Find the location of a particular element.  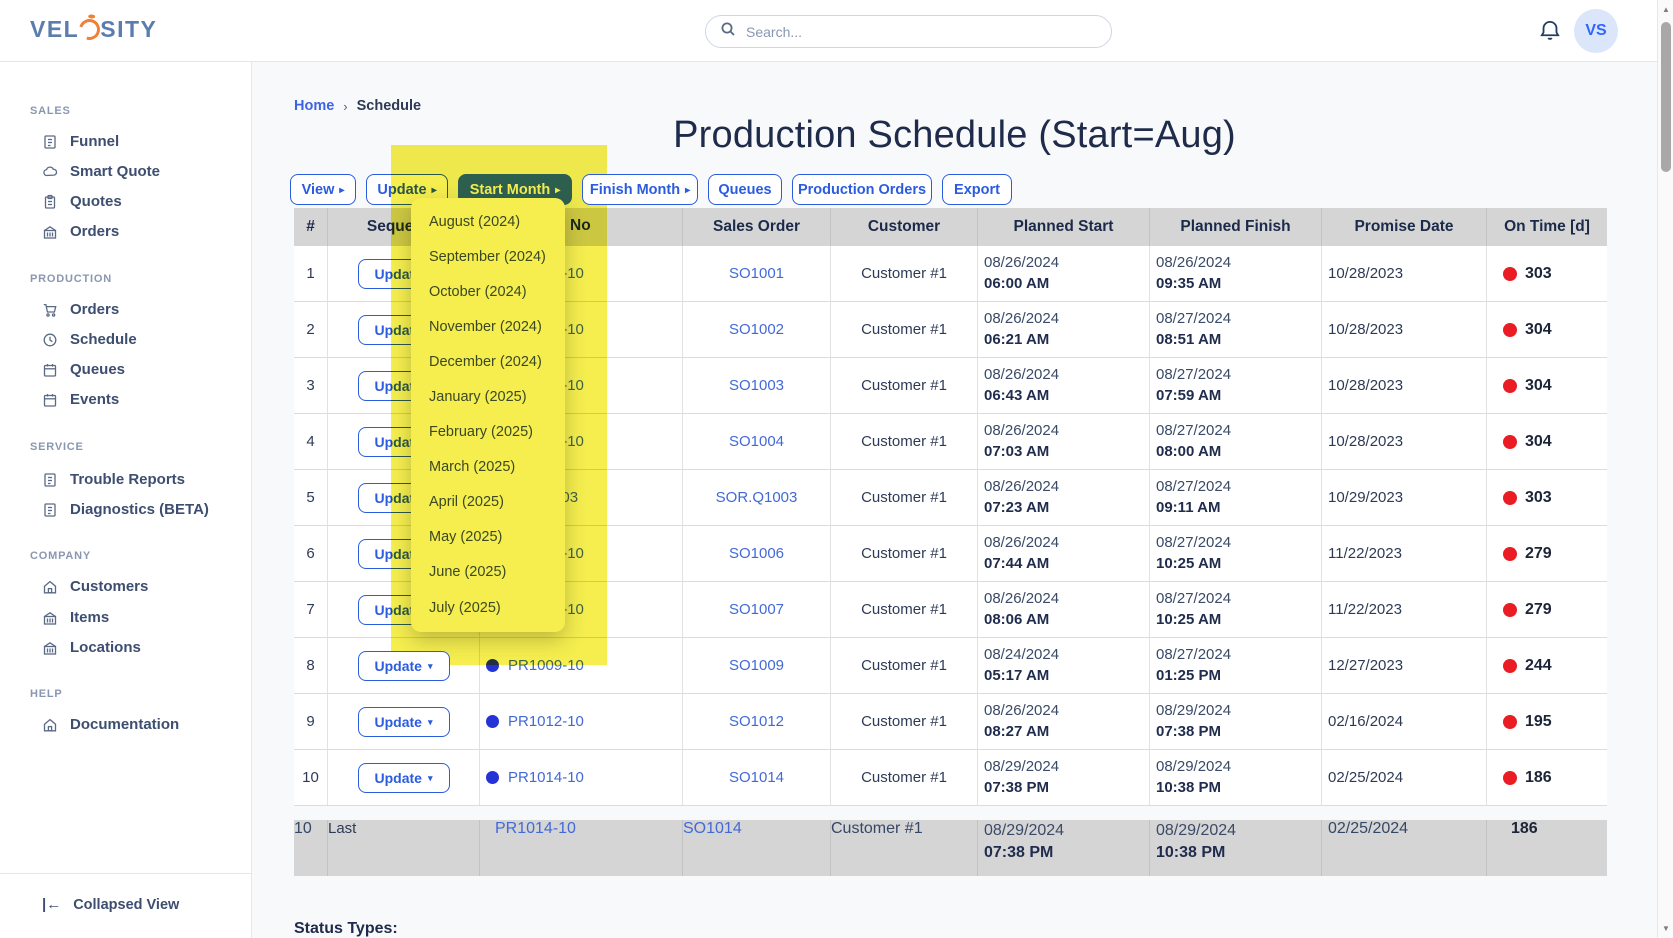

month-option-april-2025: April (2025) is located at coordinates (466, 502).